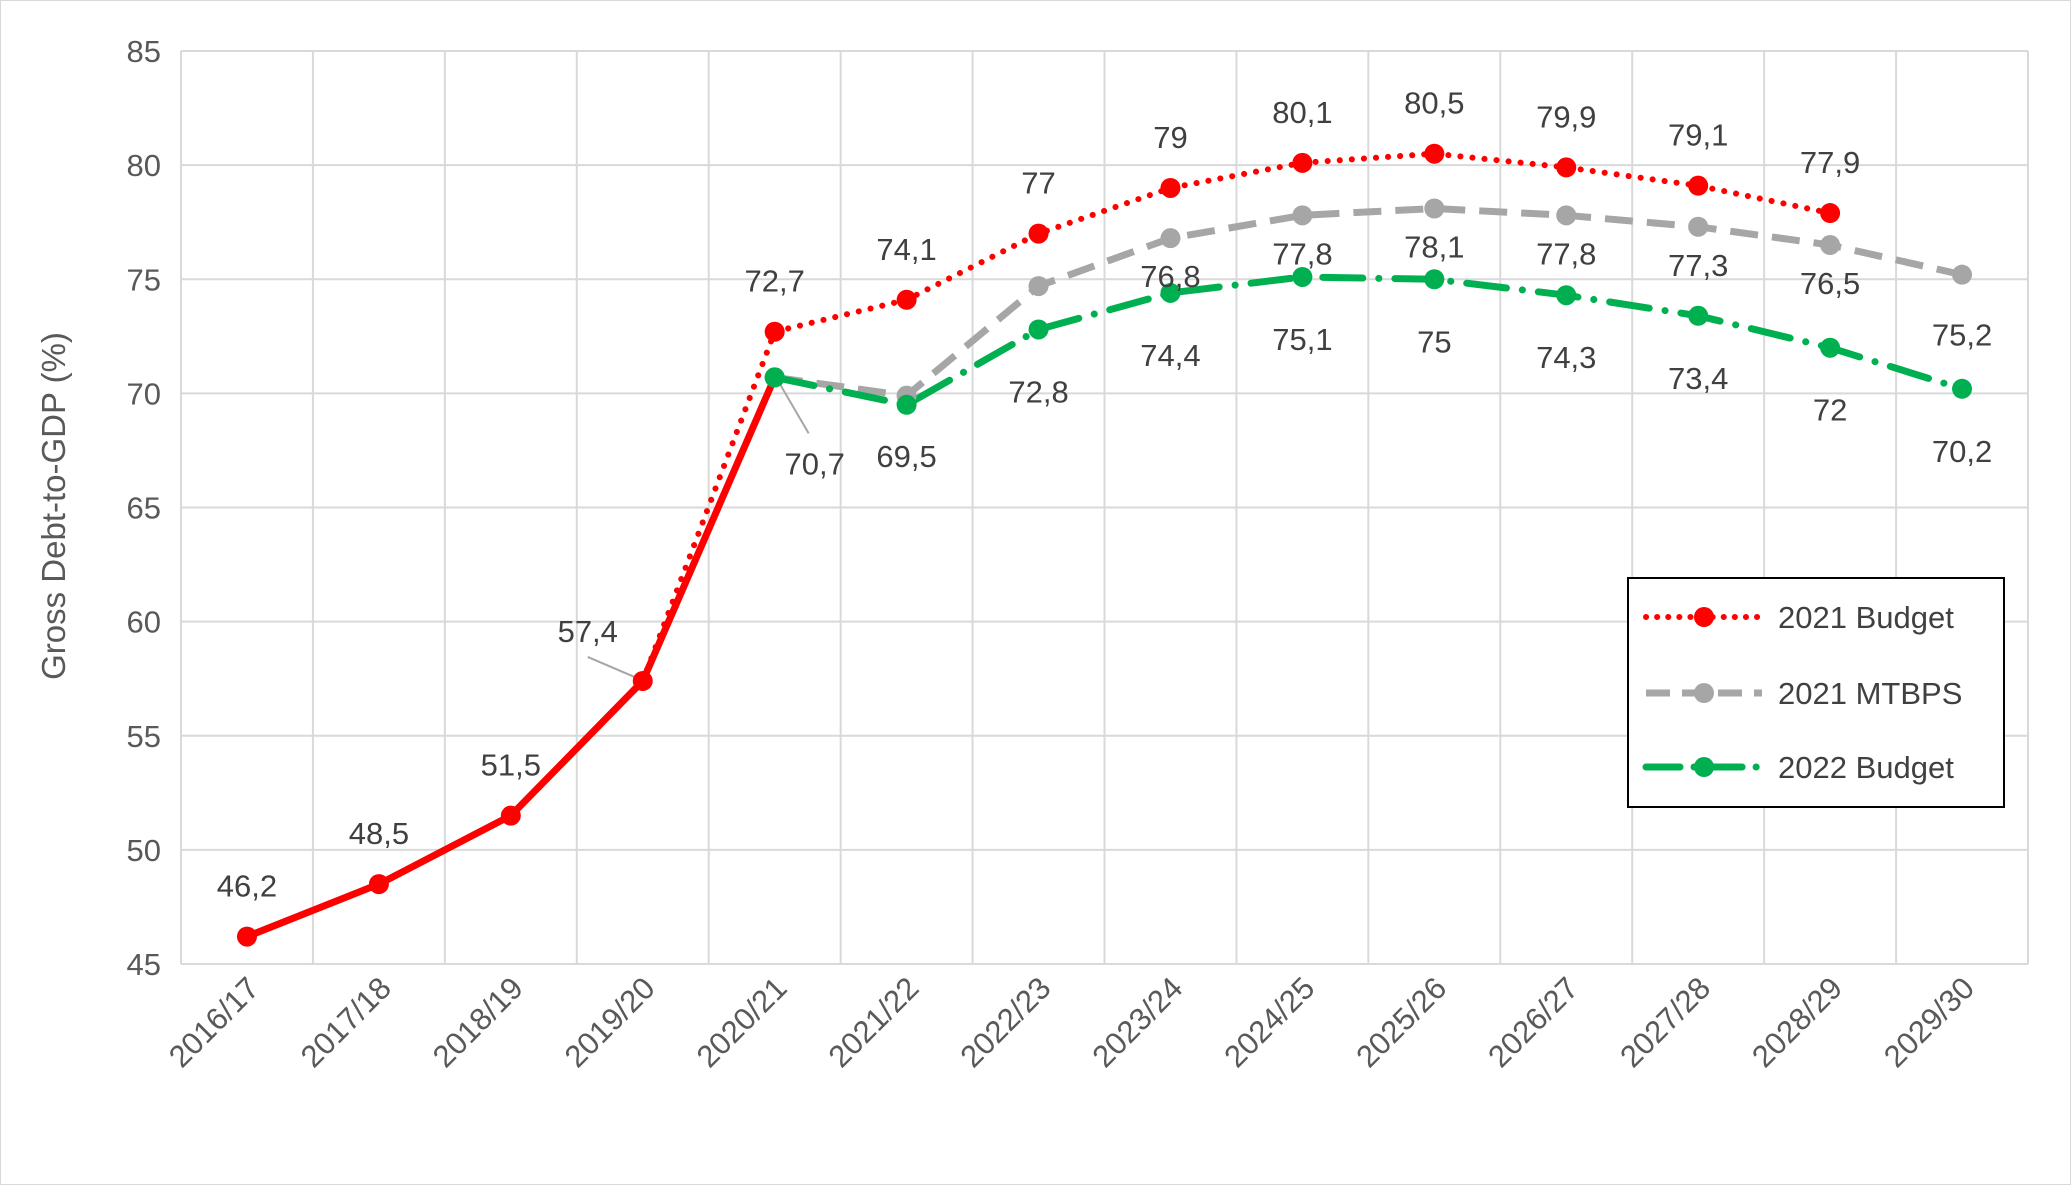 The width and height of the screenshot is (2071, 1185). Describe the element at coordinates (53, 506) in the screenshot. I see `y-axis-title: Gross Debt-to-GDP (%)` at that location.